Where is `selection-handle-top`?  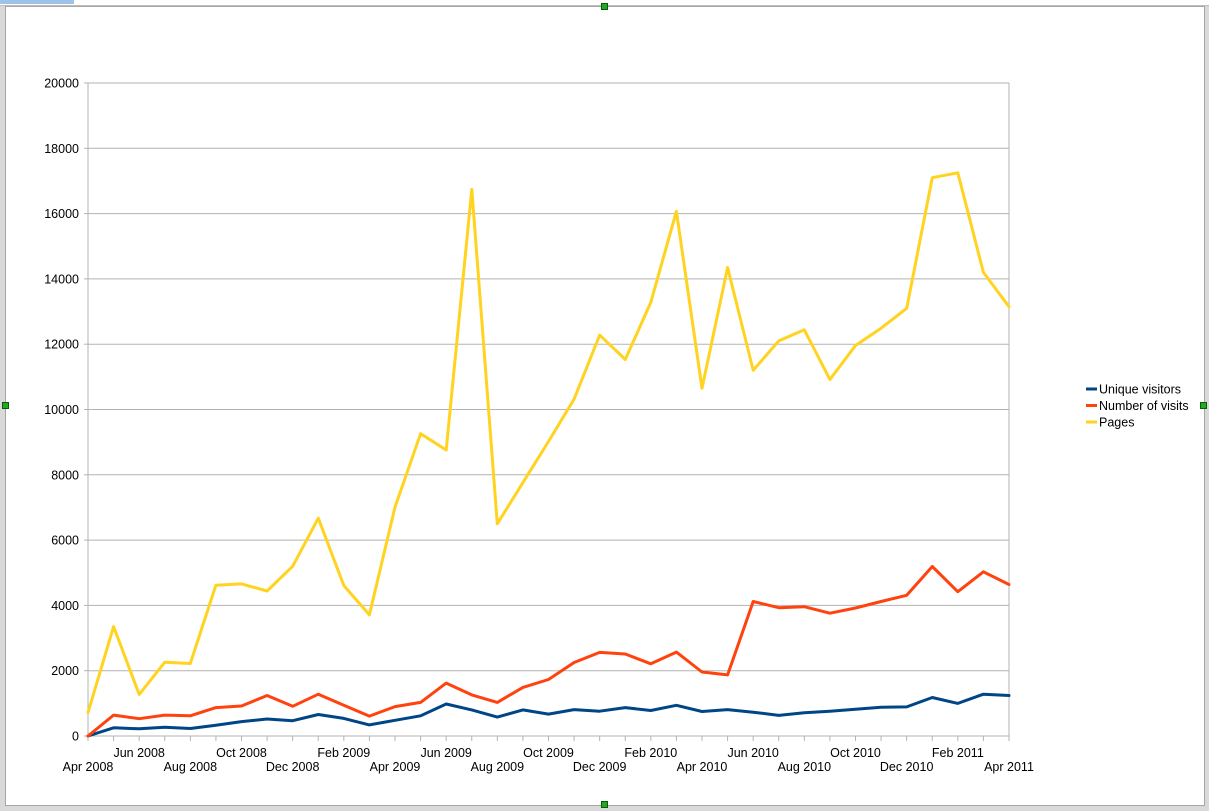 selection-handle-top is located at coordinates (604, 6).